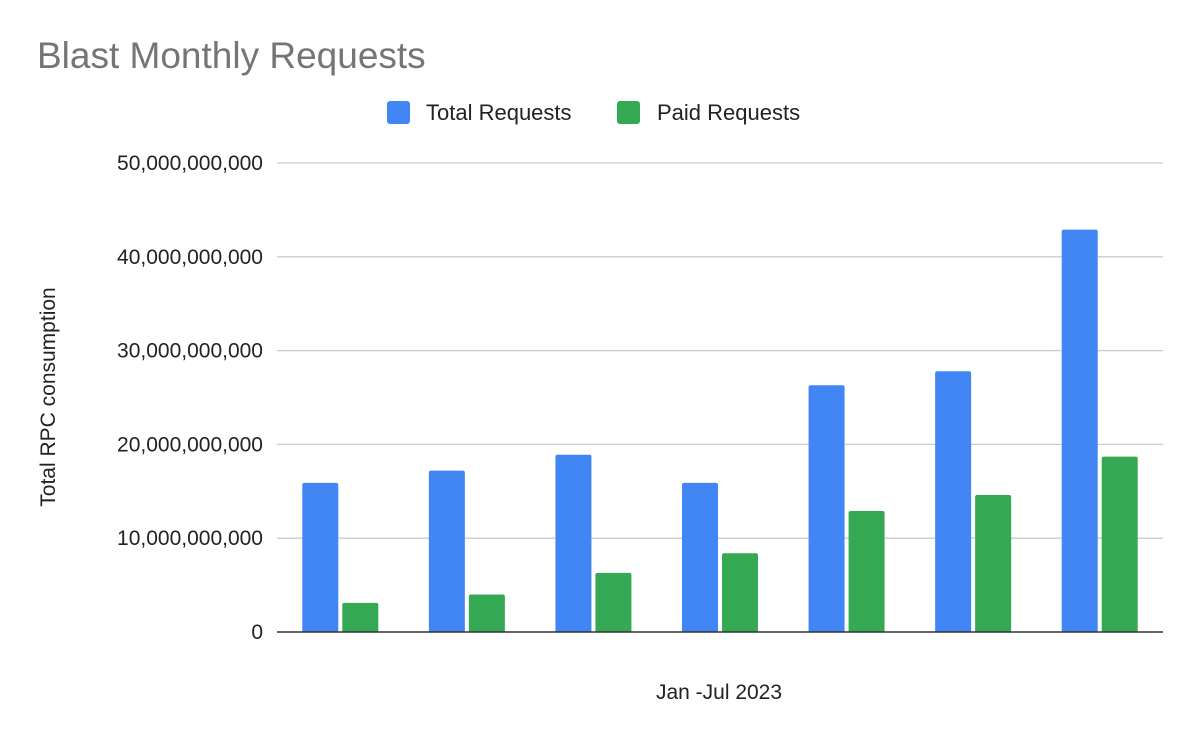 Image resolution: width=1200 pixels, height=742 pixels. What do you see at coordinates (190, 163) in the screenshot?
I see `y-tick-label: 50,000,000,000` at bounding box center [190, 163].